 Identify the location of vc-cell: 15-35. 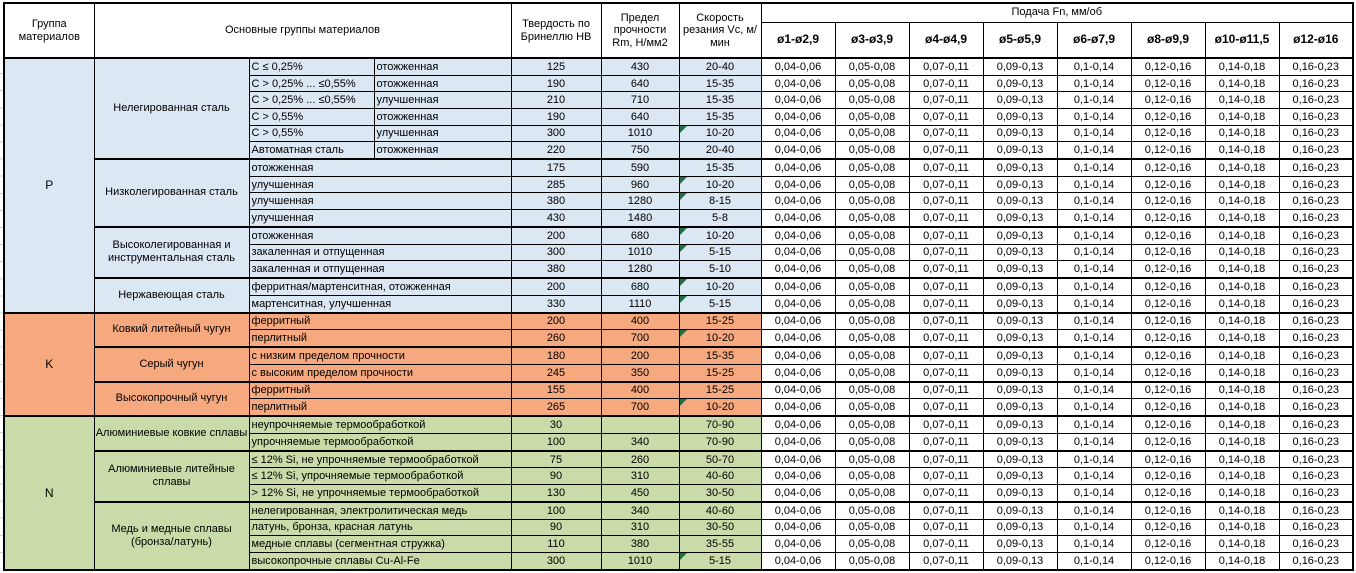
(720, 100).